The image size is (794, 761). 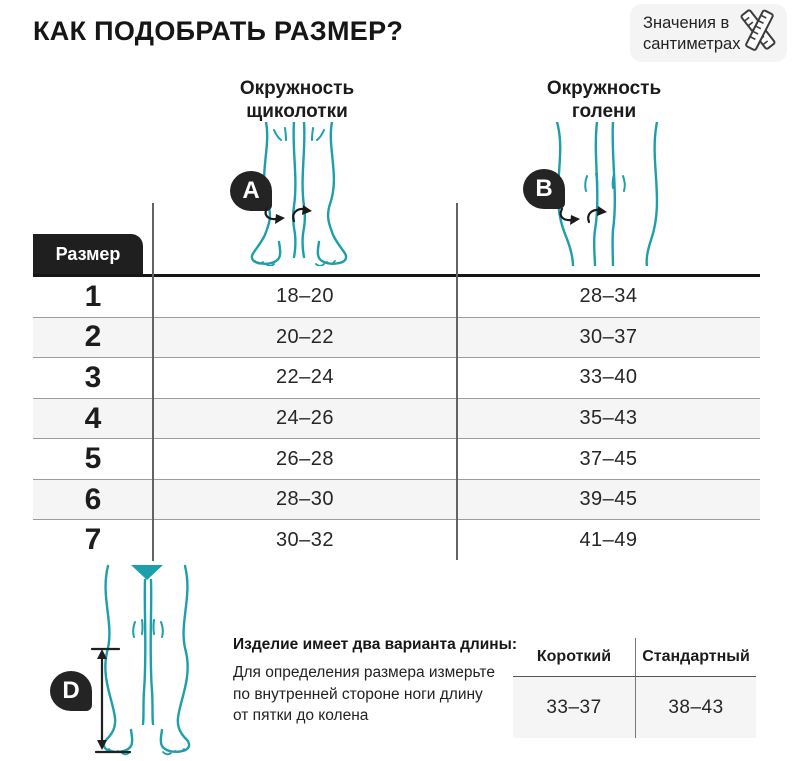 I want to click on size-cell: 5, so click(x=93, y=459).